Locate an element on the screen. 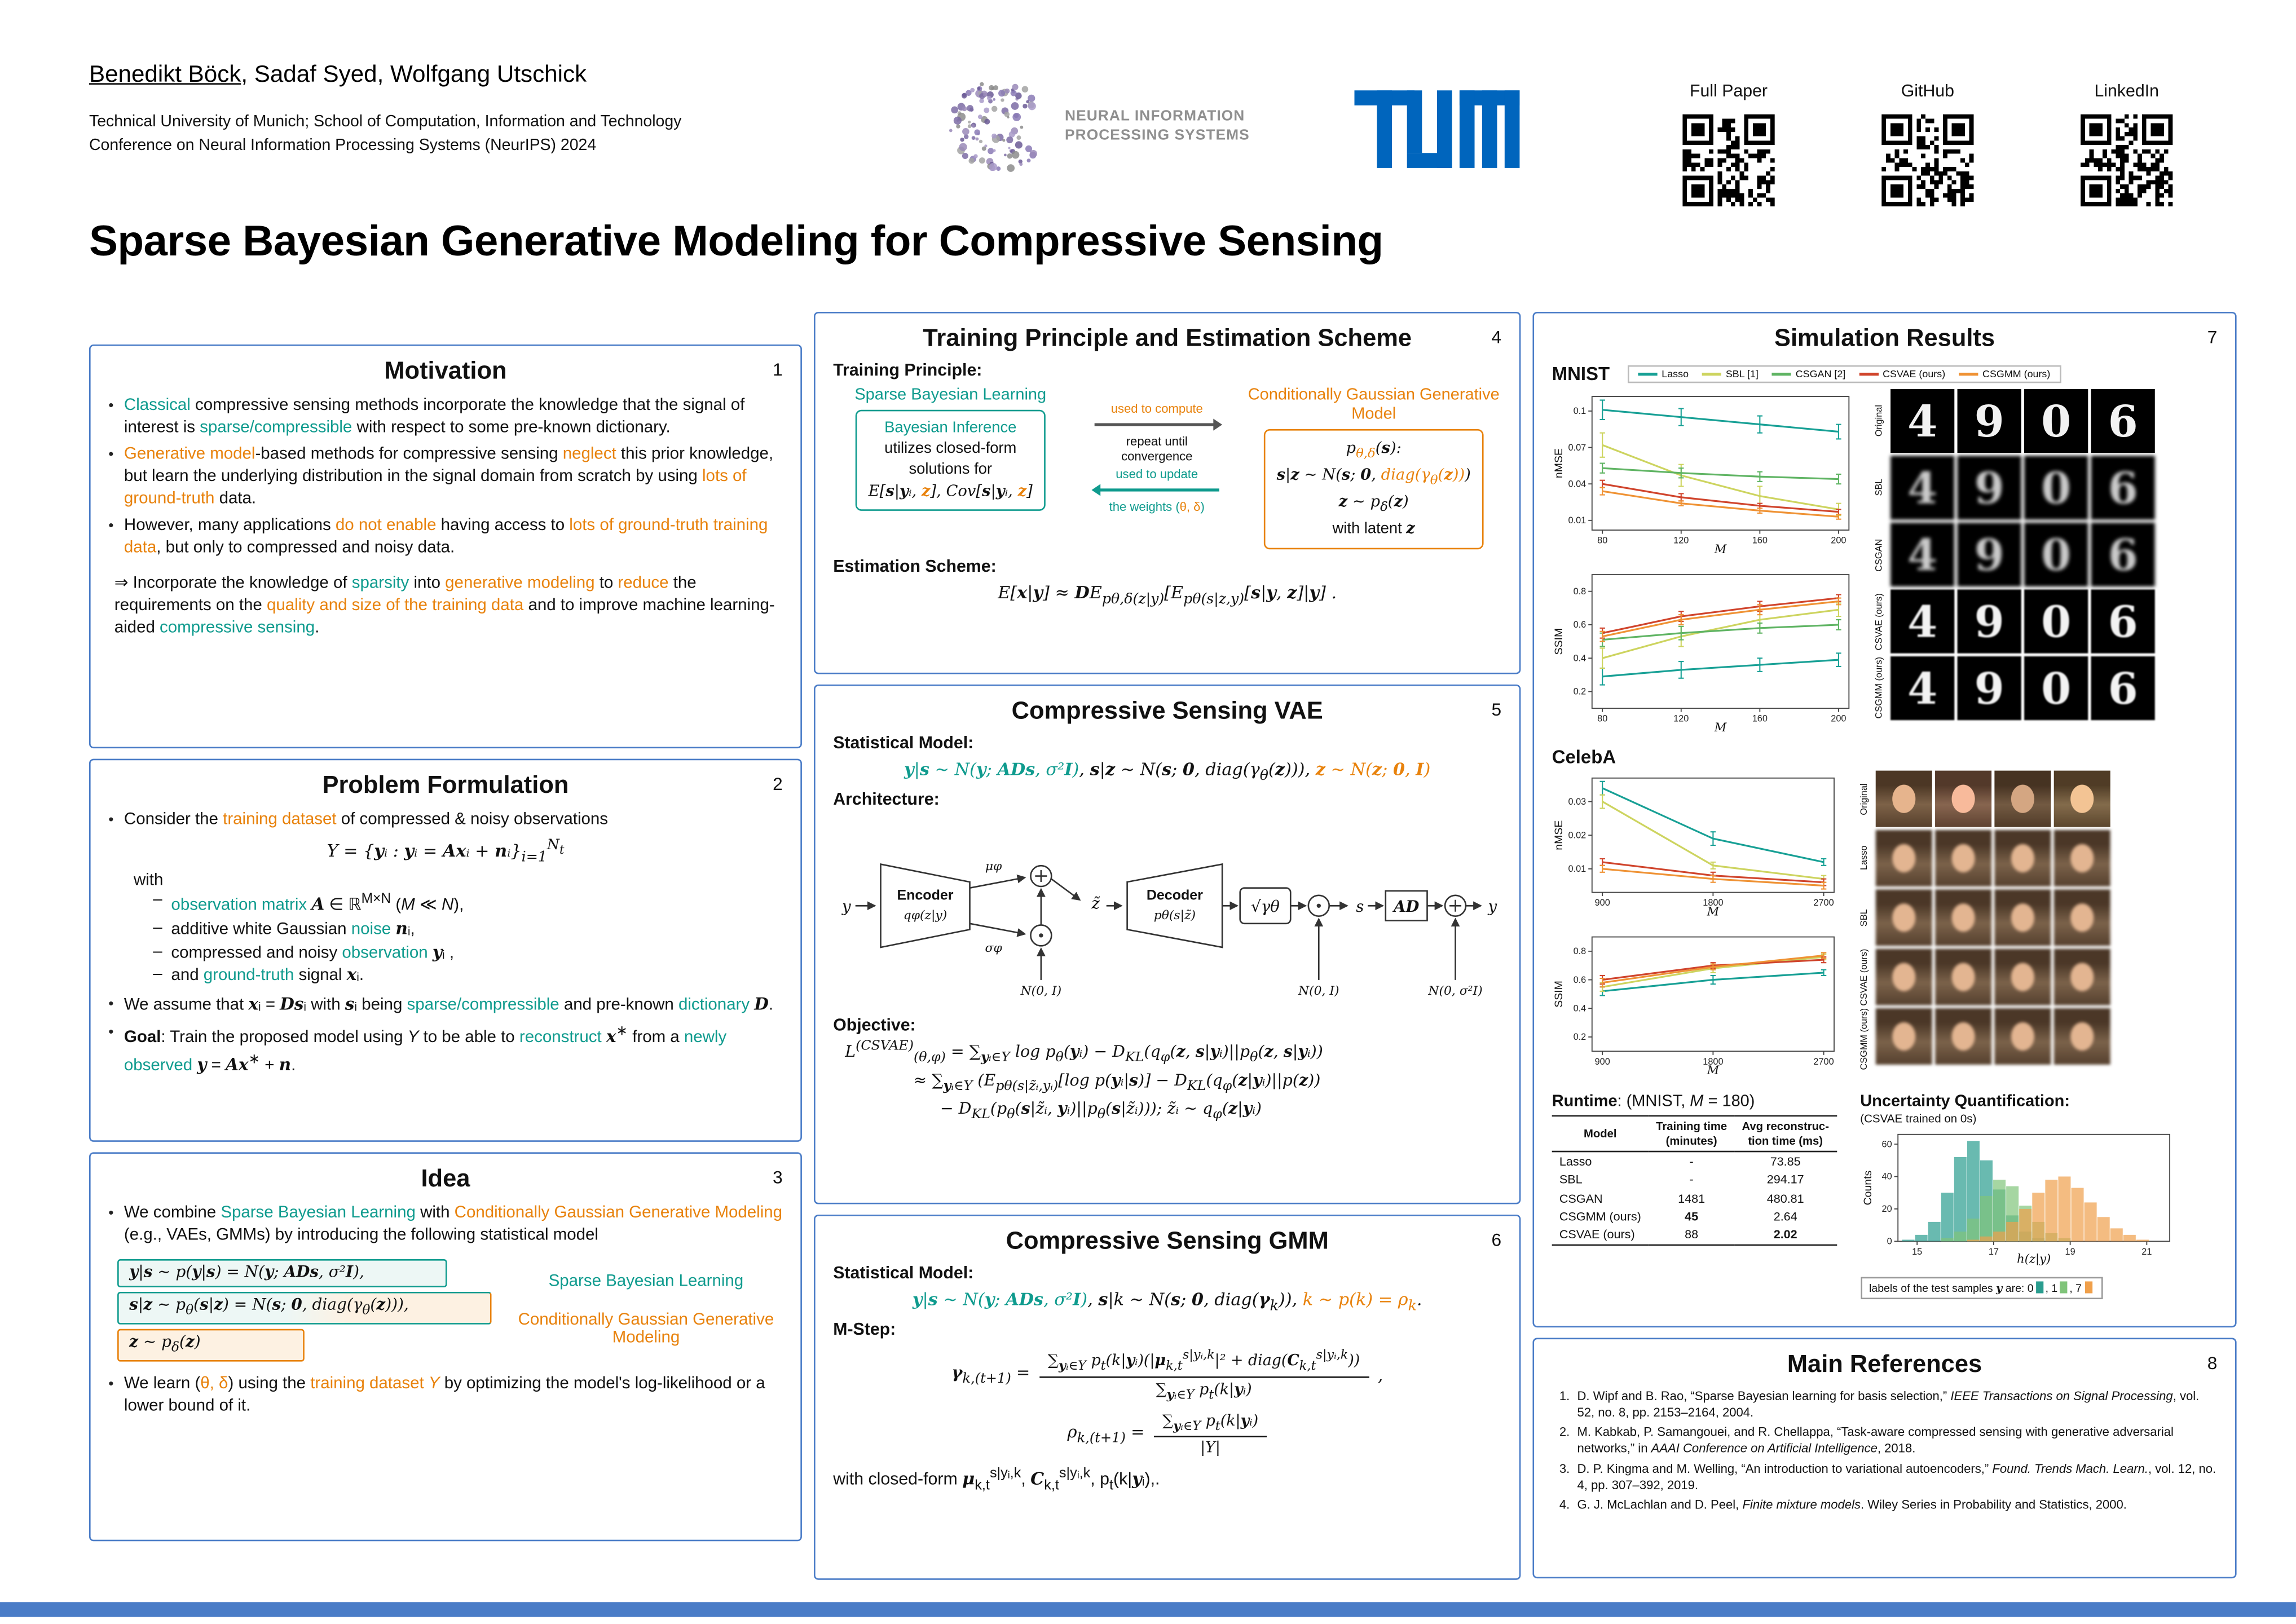 The height and width of the screenshot is (1624, 2296). sbl-label: Sparse Bayesian Learning is located at coordinates (950, 395).